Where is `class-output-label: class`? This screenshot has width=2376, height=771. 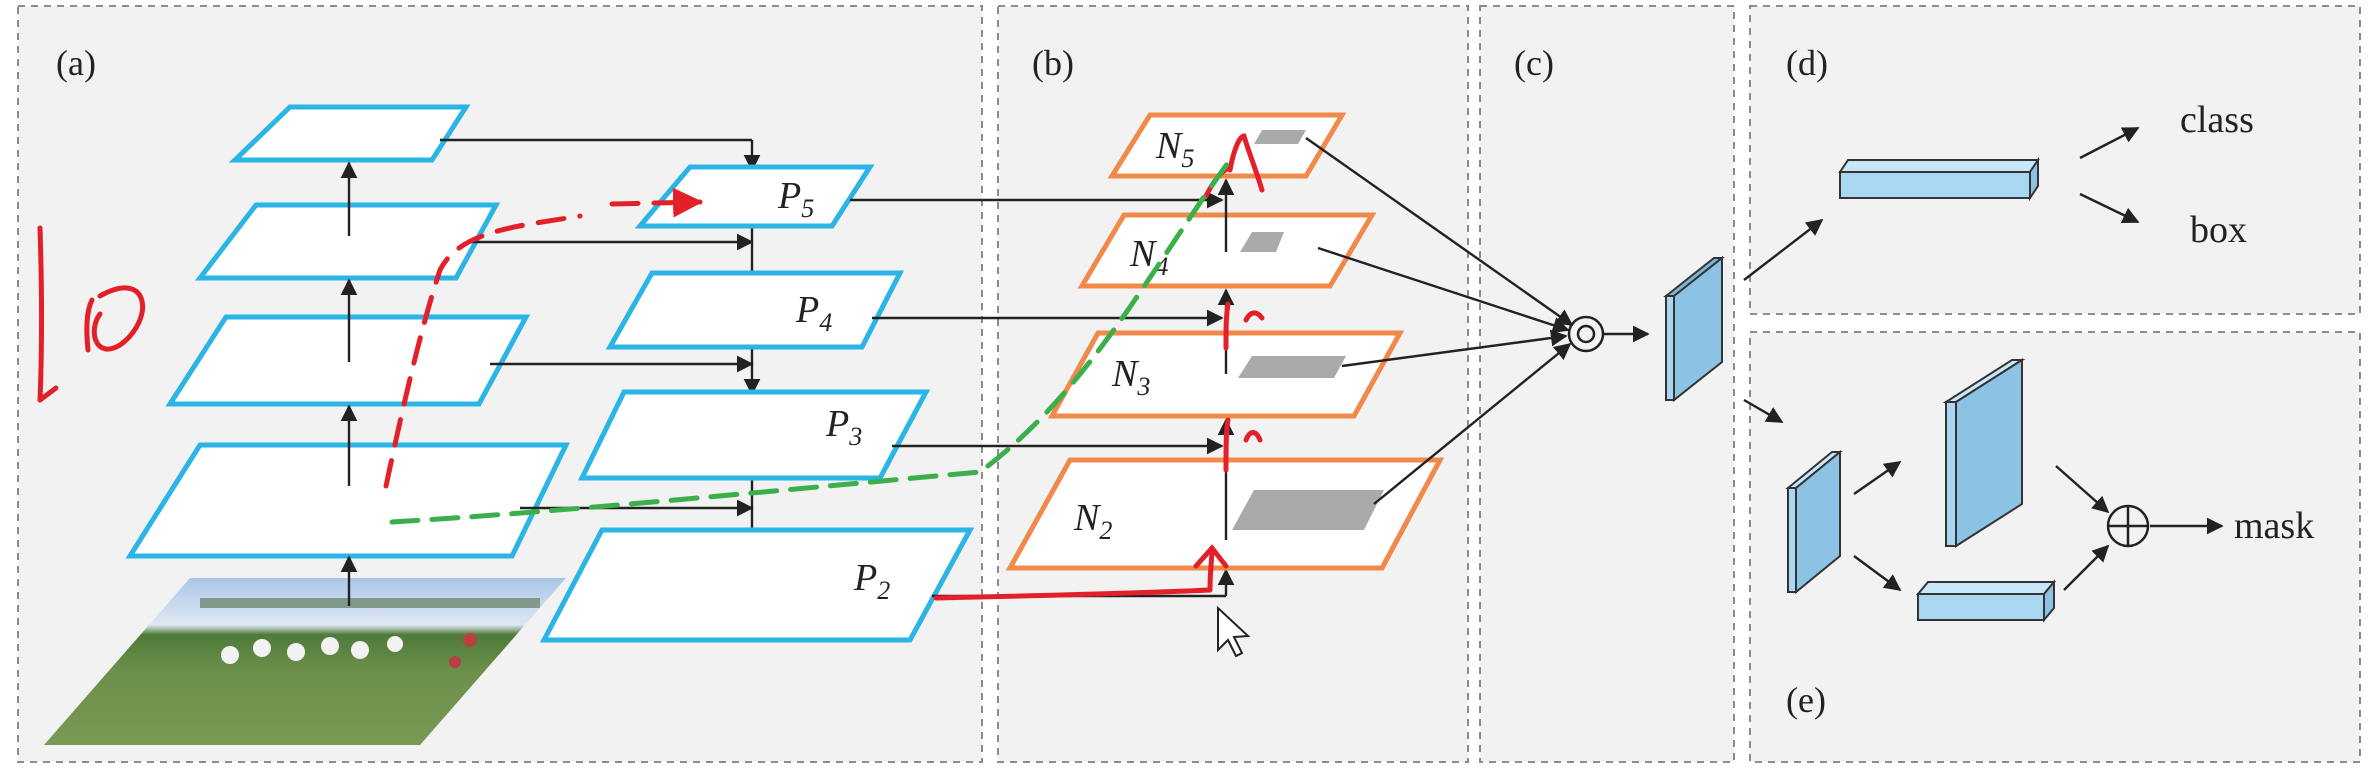
class-output-label: class is located at coordinates (2217, 120).